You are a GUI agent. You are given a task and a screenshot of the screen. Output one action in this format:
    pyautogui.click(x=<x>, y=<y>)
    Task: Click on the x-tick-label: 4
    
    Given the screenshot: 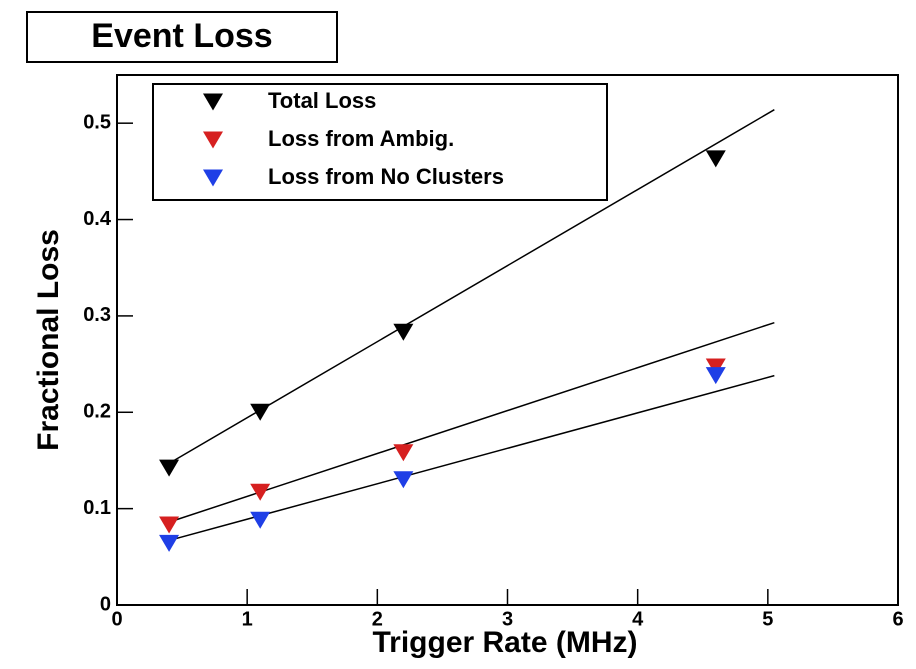 What is the action you would take?
    pyautogui.click(x=638, y=619)
    